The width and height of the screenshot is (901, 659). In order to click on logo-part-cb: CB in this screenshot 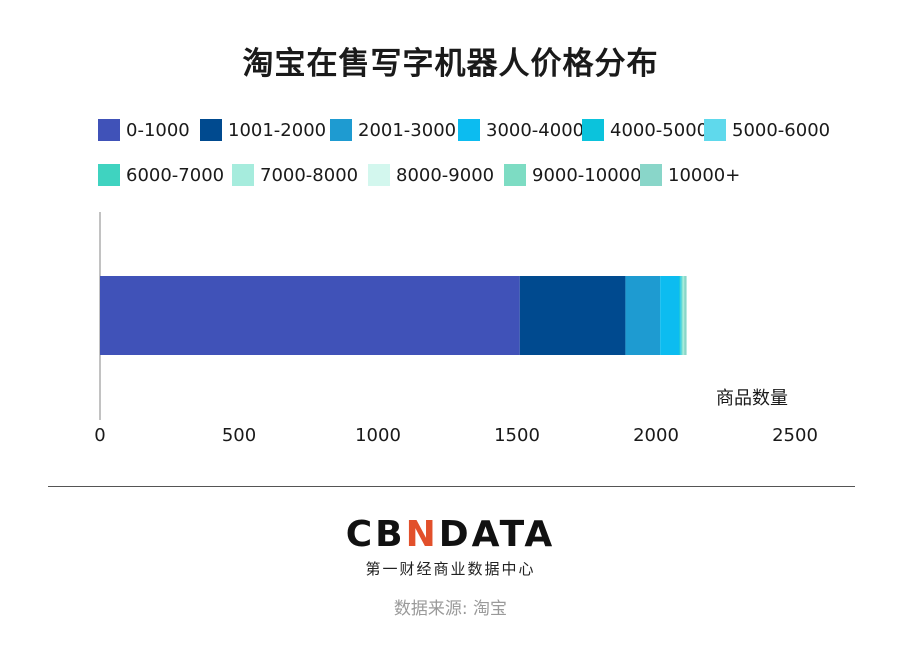, I will do `click(375, 534)`.